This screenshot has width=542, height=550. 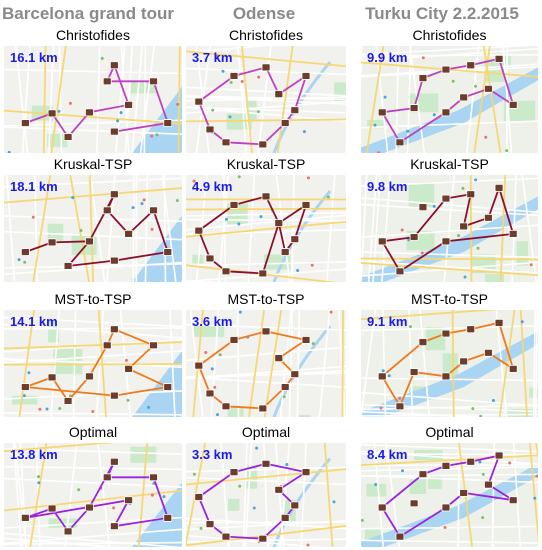 What do you see at coordinates (449, 164) in the screenshot?
I see `algorithm-title: Kruskal-TSP` at bounding box center [449, 164].